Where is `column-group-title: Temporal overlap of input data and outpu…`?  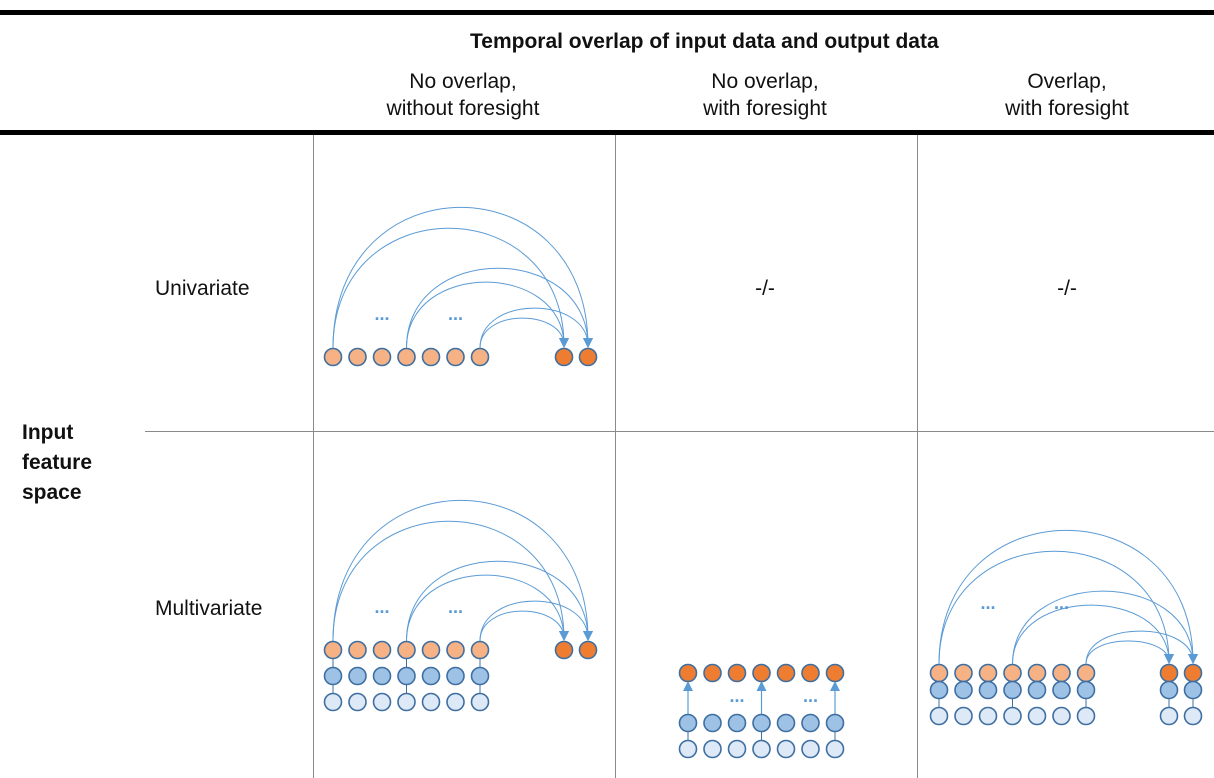 column-group-title: Temporal overlap of input data and outpu… is located at coordinates (704, 41).